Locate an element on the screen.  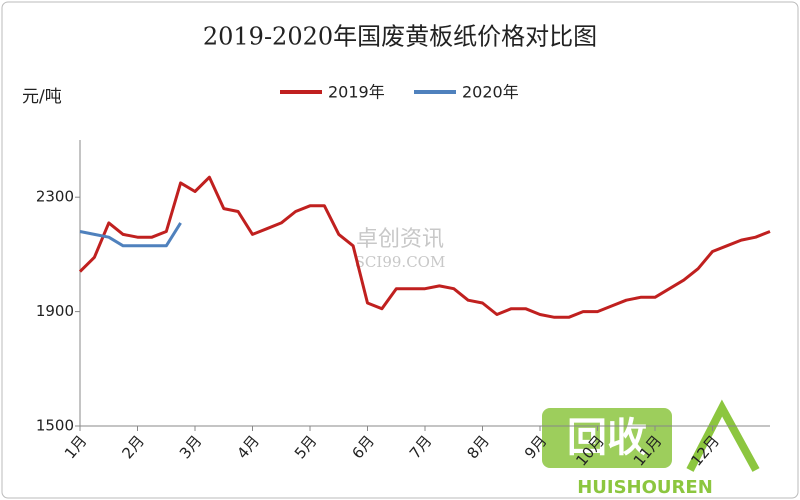
logo-text: 回收 is located at coordinates (607, 438).